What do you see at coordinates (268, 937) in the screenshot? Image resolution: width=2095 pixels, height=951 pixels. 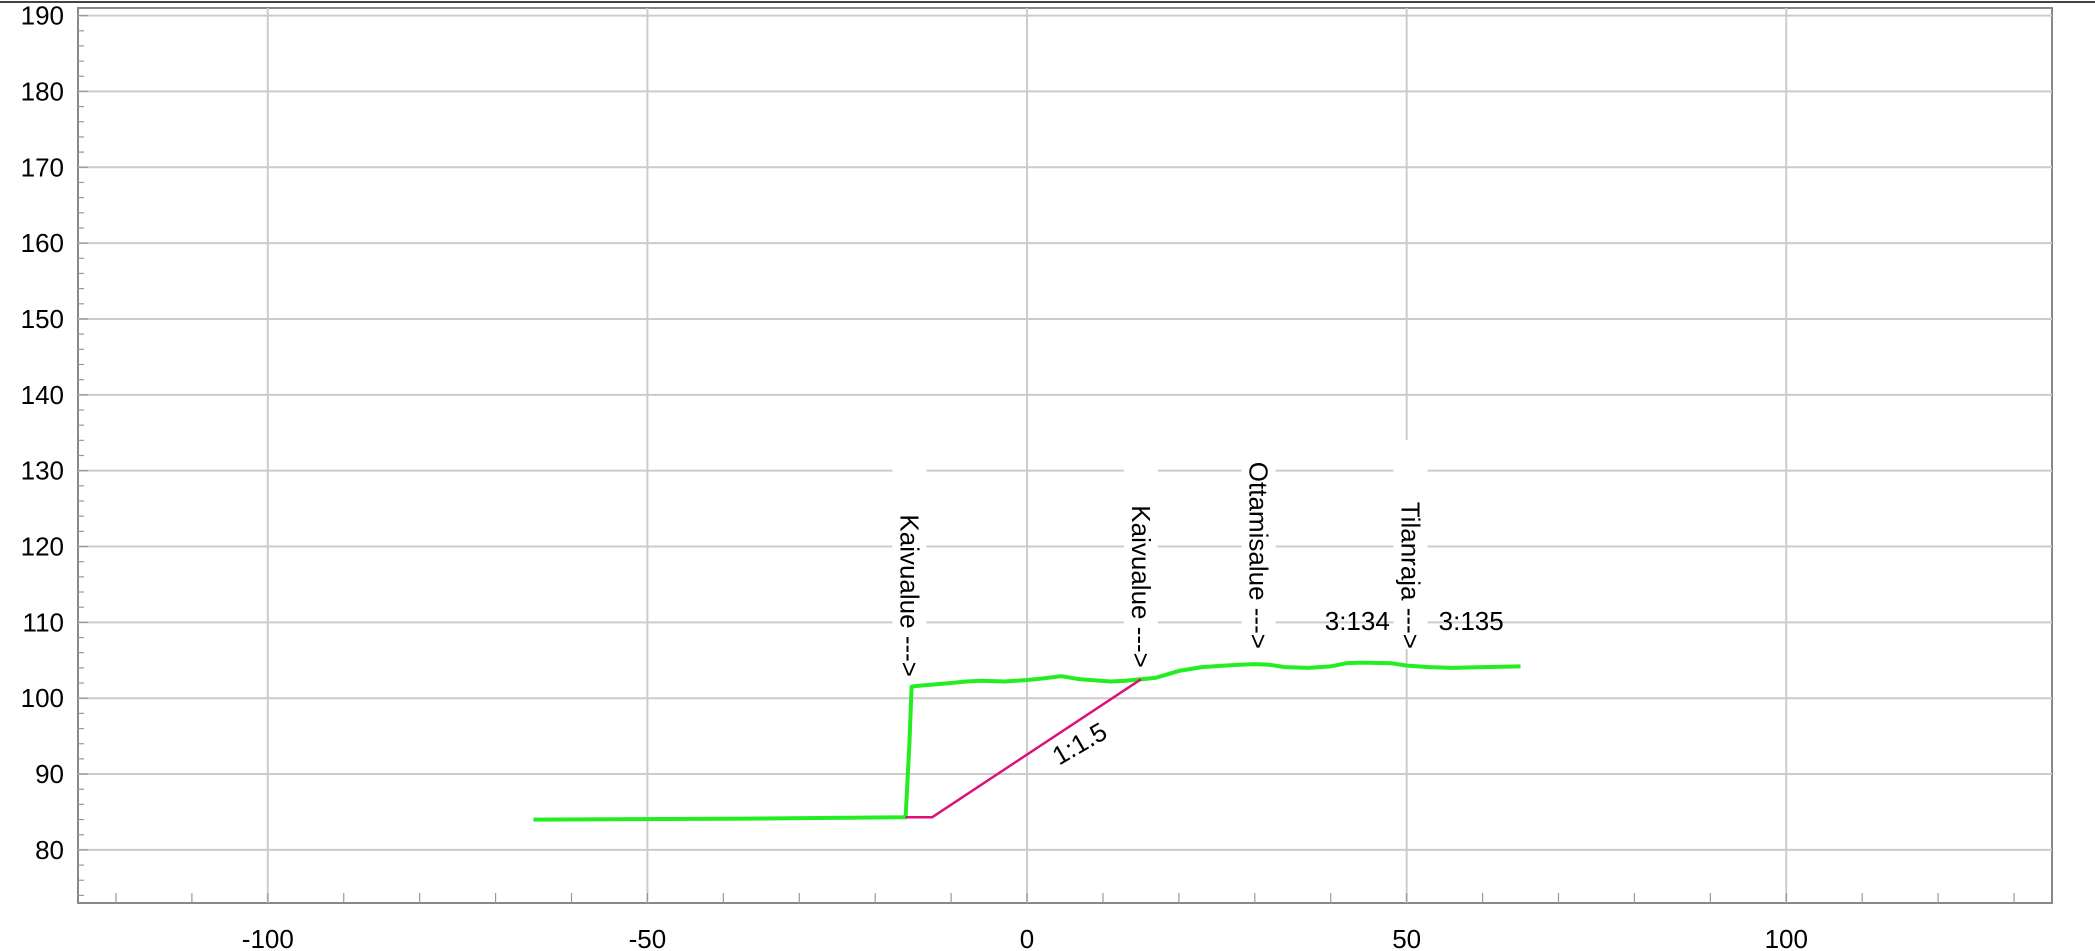 I see `x-tick-label: -100` at bounding box center [268, 937].